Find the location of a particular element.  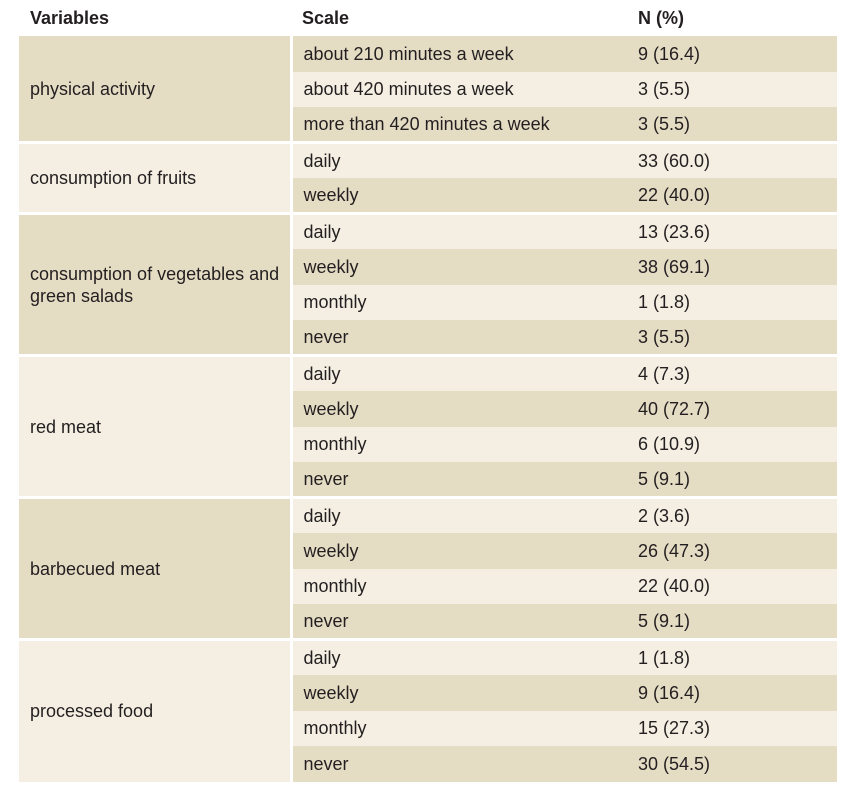

header-row: Variables Scale N (%) is located at coordinates (428, 18).